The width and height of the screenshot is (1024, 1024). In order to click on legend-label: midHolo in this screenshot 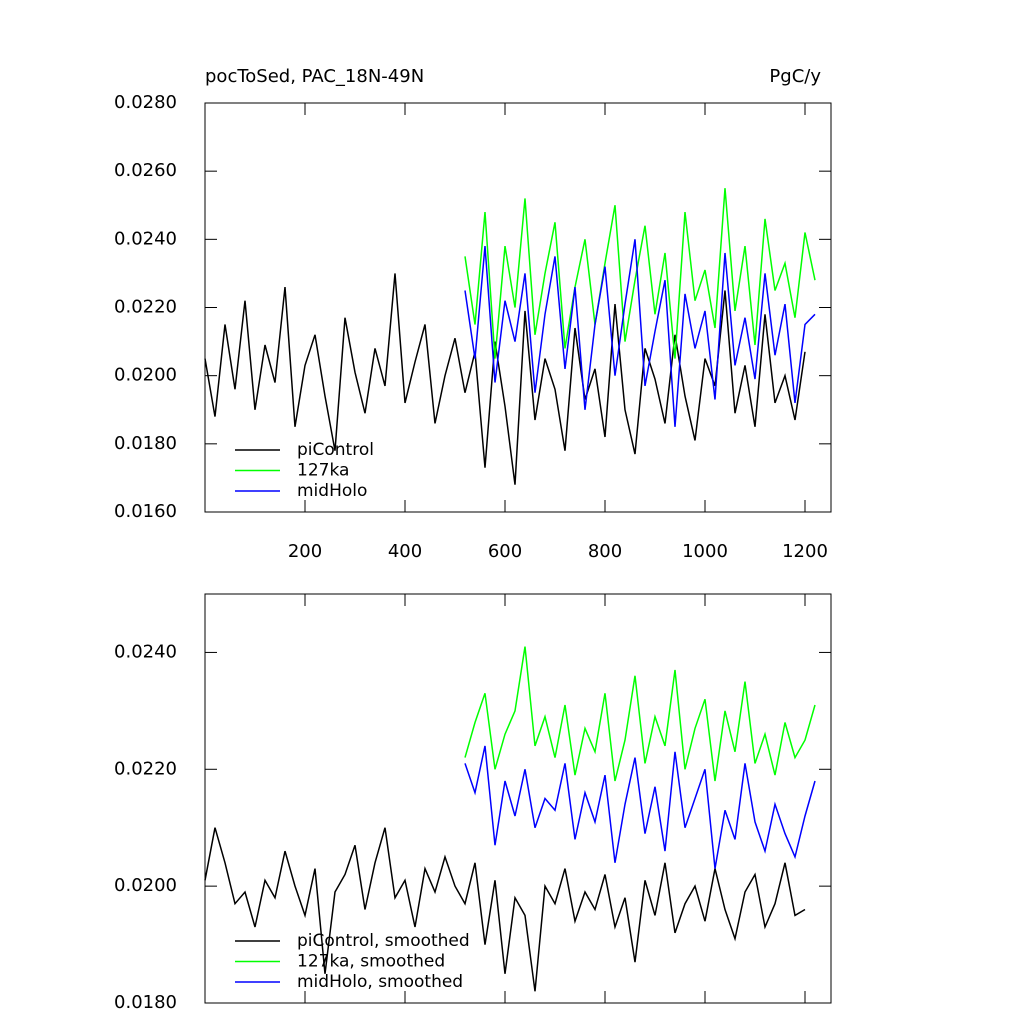, I will do `click(332, 491)`.